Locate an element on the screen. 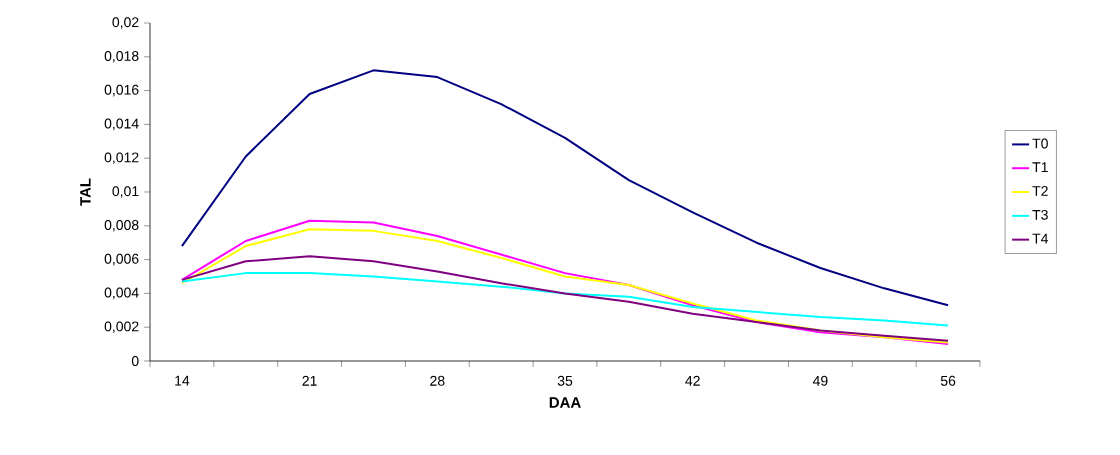 The image size is (1120, 455). legend-label: T4 is located at coordinates (1040, 238).